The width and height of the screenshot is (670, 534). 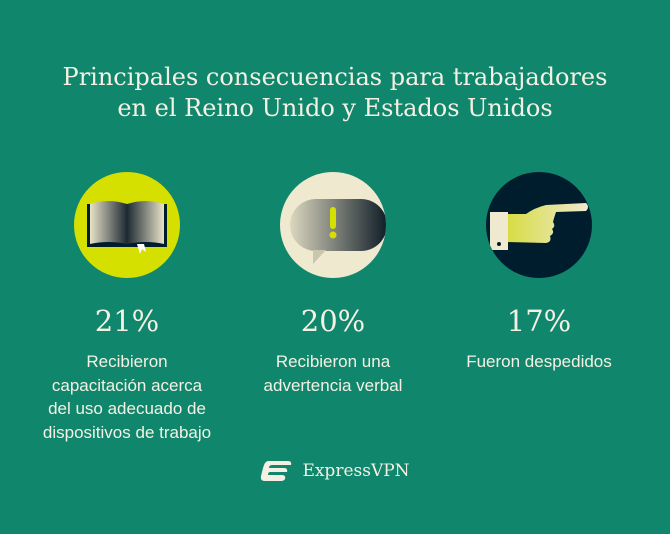 I want to click on stat-percent: 20%, so click(x=333, y=321).